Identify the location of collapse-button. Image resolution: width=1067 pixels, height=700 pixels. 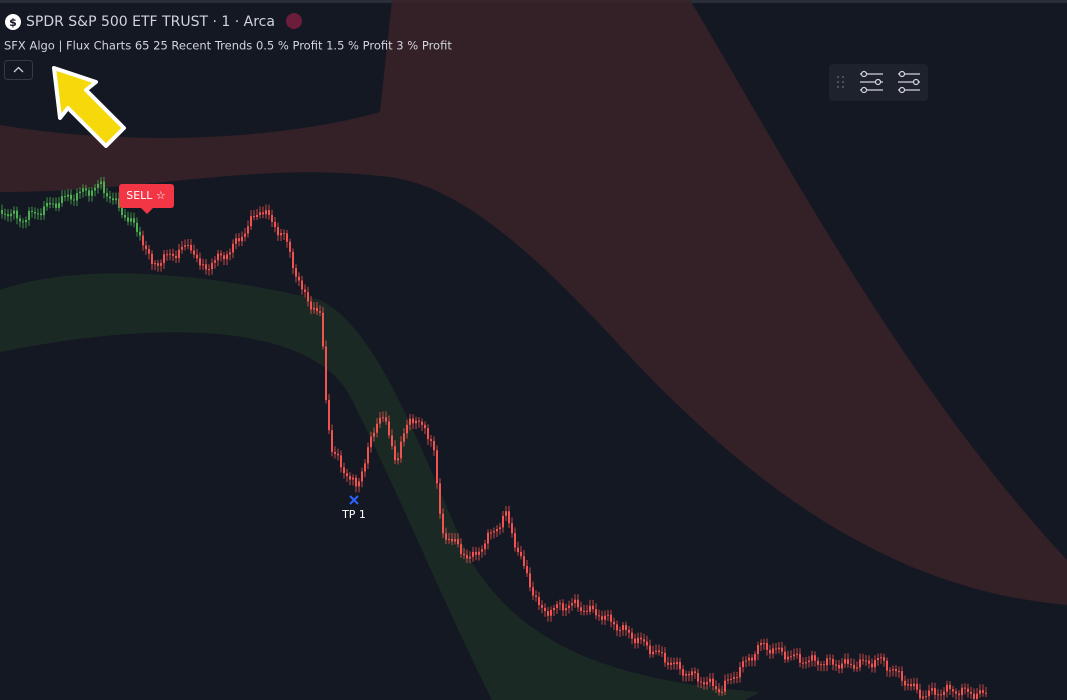
(18, 70).